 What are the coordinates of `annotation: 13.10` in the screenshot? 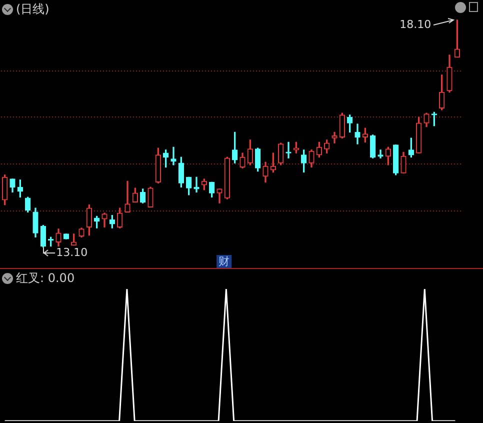 It's located at (72, 252).